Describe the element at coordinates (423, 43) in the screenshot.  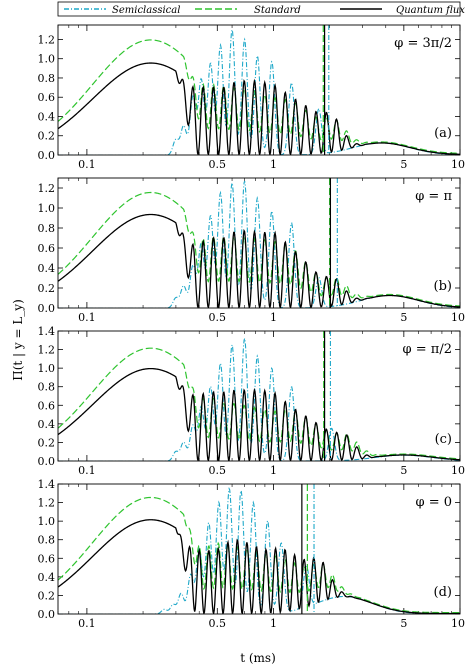
I see `phase-label: φ = 3π/2` at that location.